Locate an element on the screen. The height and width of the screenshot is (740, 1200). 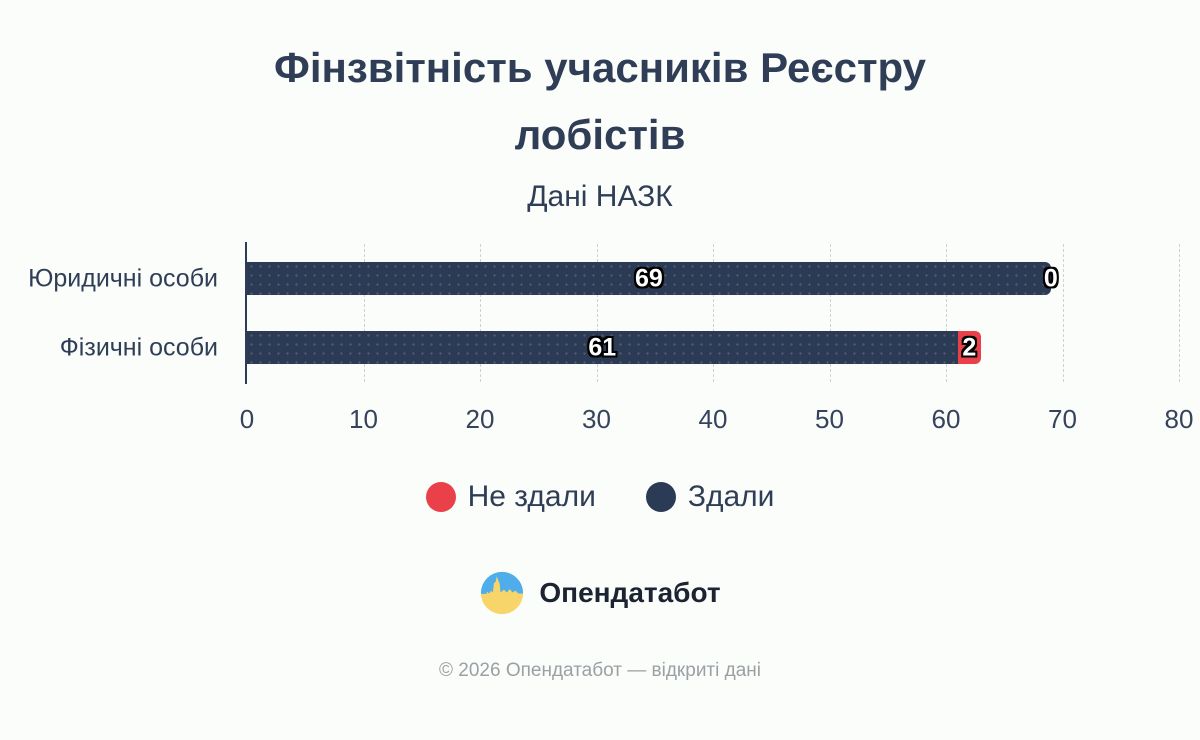
brand-row: Опендатабот is located at coordinates (600, 593).